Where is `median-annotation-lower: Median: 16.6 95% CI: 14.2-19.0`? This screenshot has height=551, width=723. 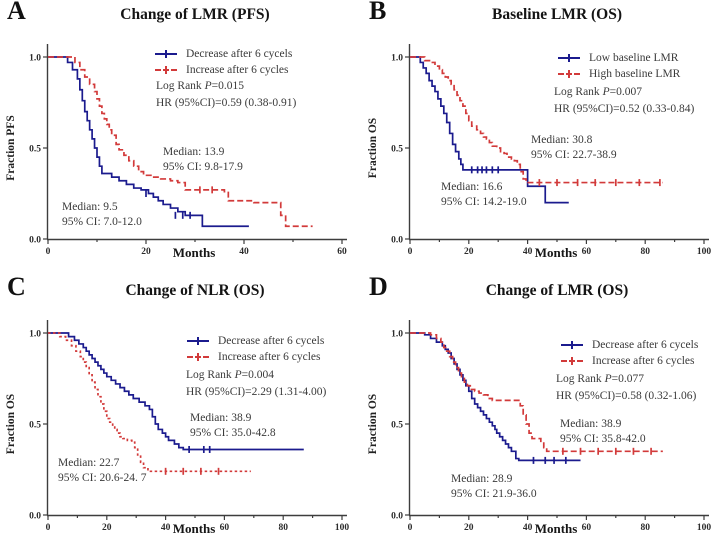
median-annotation-lower: Median: 16.6 95% CI: 14.2-19.0 is located at coordinates (484, 194).